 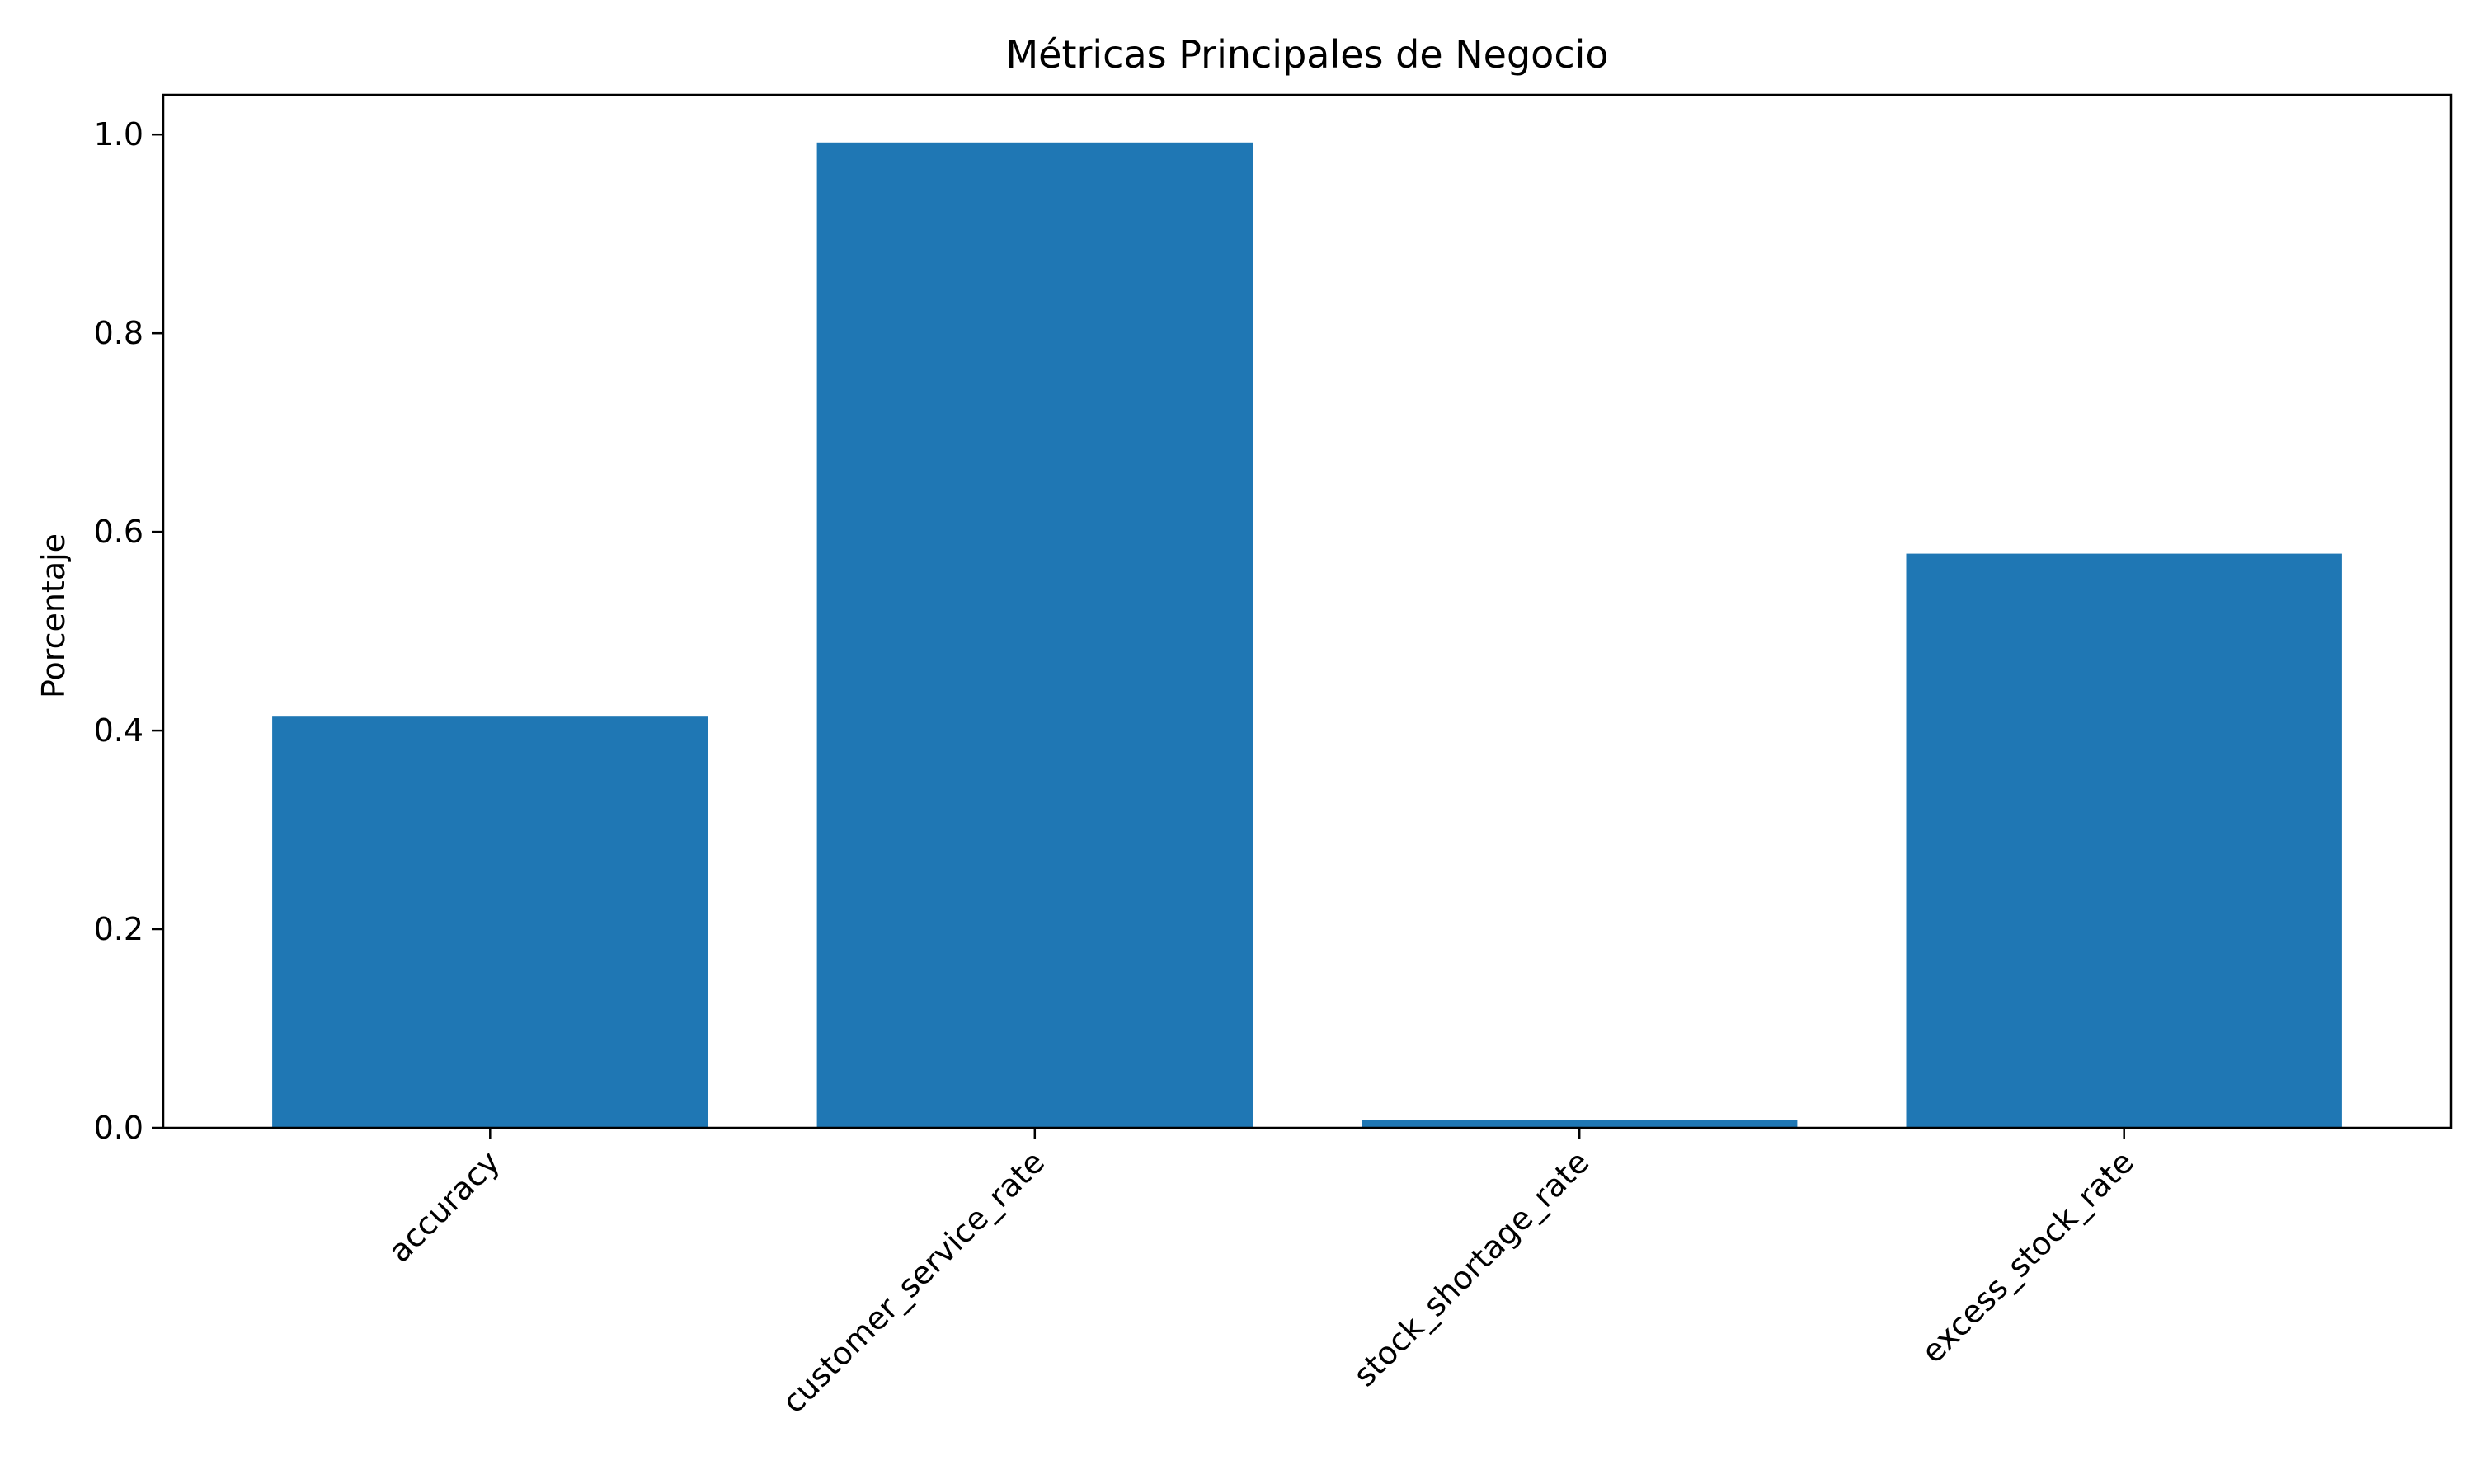 What do you see at coordinates (2124, 840) in the screenshot?
I see `bar-excess-stock-rate` at bounding box center [2124, 840].